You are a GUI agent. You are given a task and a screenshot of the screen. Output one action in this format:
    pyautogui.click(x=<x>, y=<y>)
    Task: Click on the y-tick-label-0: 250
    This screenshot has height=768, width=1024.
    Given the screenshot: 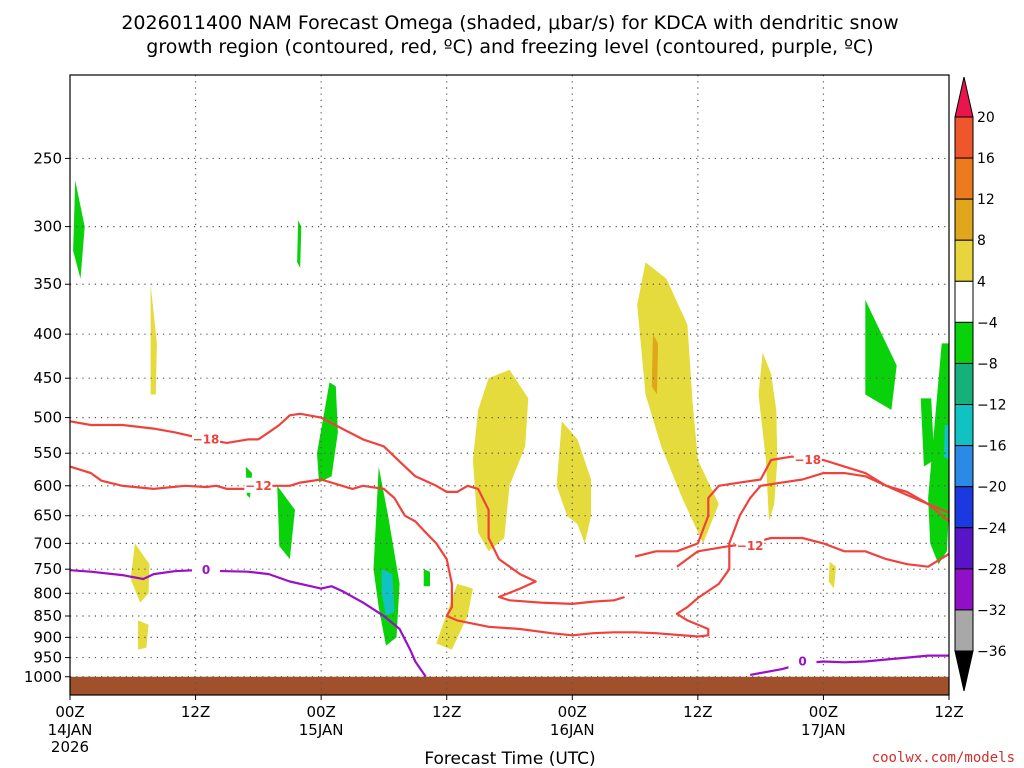 What is the action you would take?
    pyautogui.click(x=47, y=158)
    